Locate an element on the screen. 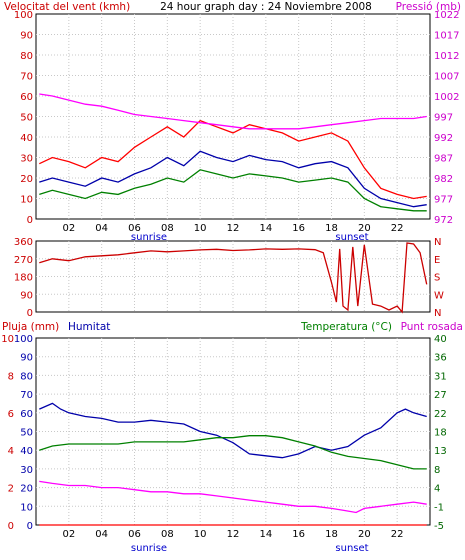 Image resolution: width=465 pixels, height=560 pixels. rain-tick-label: 0 is located at coordinates (11, 526).